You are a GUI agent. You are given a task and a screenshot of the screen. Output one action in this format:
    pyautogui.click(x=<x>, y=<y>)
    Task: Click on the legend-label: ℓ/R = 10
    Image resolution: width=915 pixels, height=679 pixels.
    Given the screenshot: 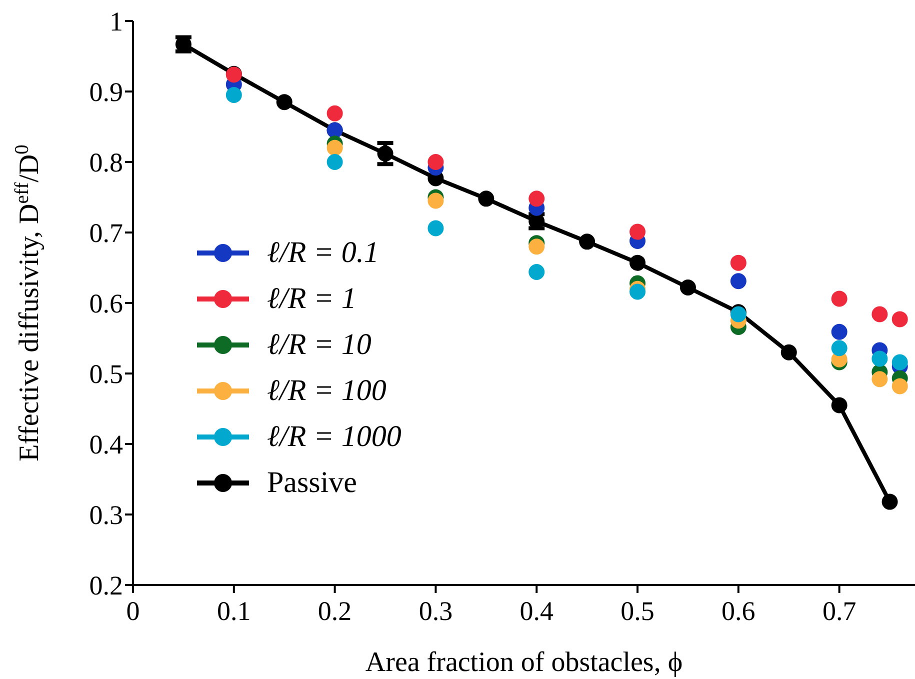 What is the action you would take?
    pyautogui.click(x=319, y=345)
    